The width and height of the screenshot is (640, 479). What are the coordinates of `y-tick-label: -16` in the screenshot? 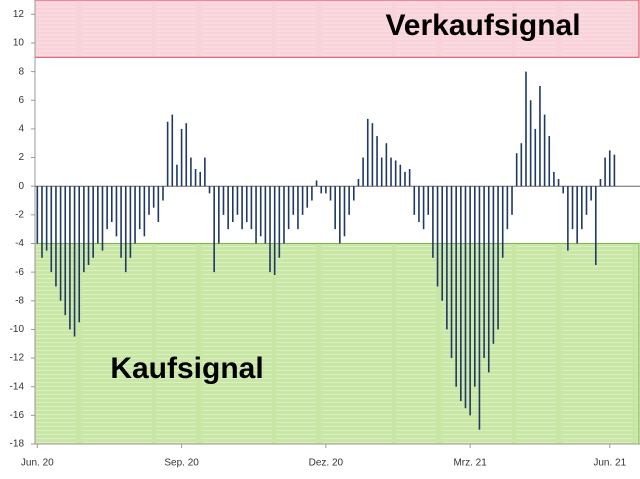 It's located at (17, 415).